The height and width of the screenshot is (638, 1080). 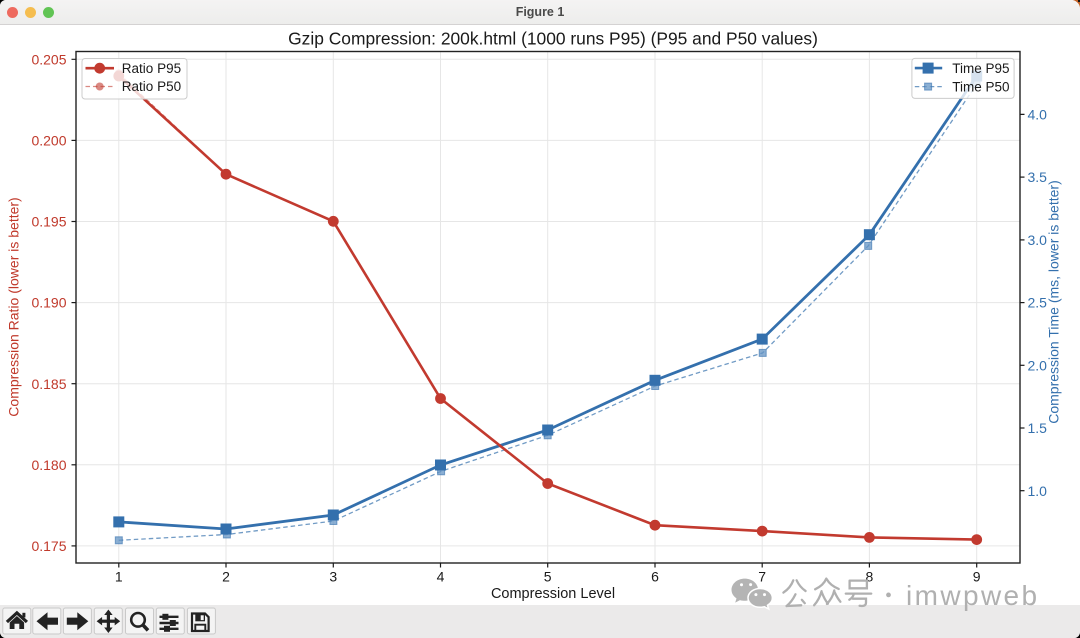 What do you see at coordinates (48, 141) in the screenshot?
I see `svg-text: 0.200` at bounding box center [48, 141].